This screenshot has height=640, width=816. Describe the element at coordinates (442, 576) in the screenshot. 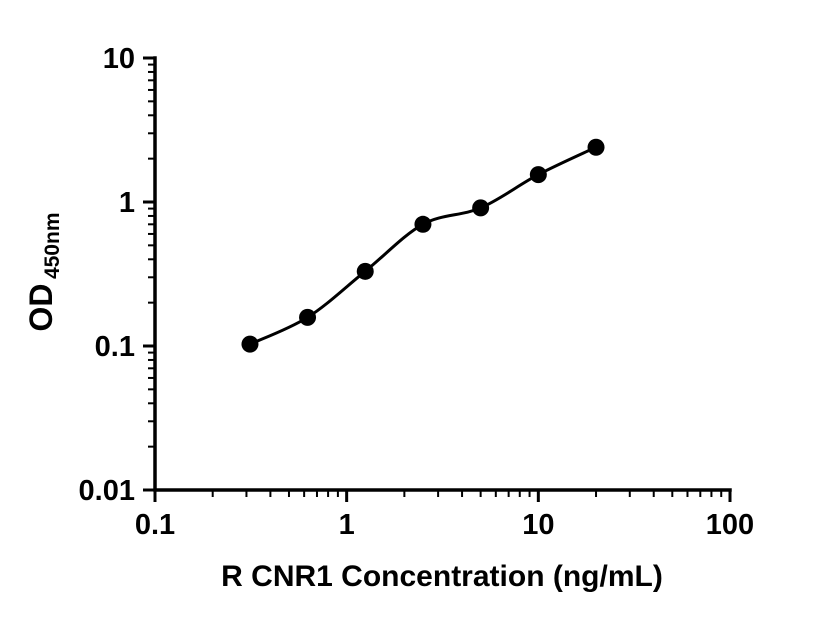

I see `x-axis-title: R CNR1 Concentration (ng/mL)` at that location.